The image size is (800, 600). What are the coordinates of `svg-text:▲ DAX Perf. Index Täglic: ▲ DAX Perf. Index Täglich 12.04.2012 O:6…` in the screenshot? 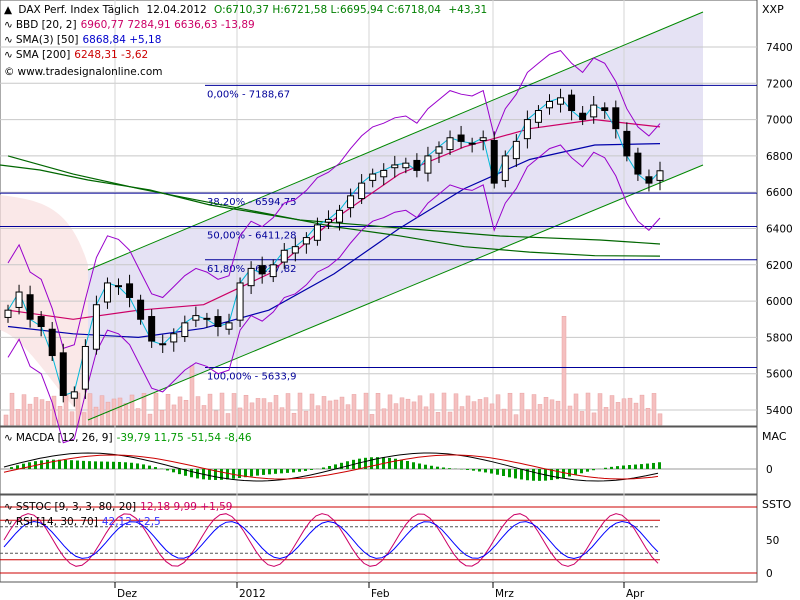 It's located at (245, 10).